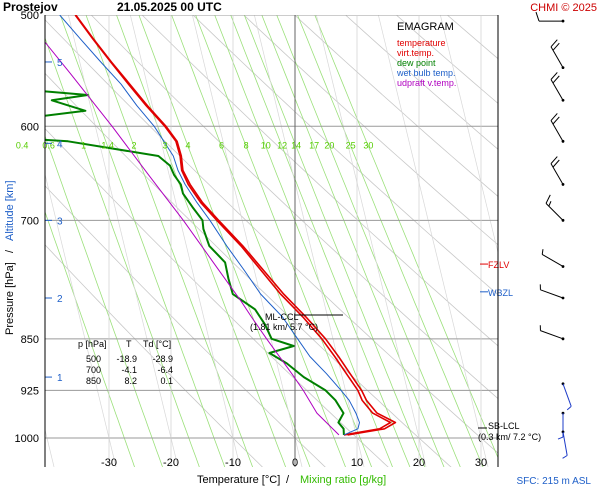 This screenshot has width=600, height=500. I want to click on pressure-tick-label: 850, so click(30, 340).